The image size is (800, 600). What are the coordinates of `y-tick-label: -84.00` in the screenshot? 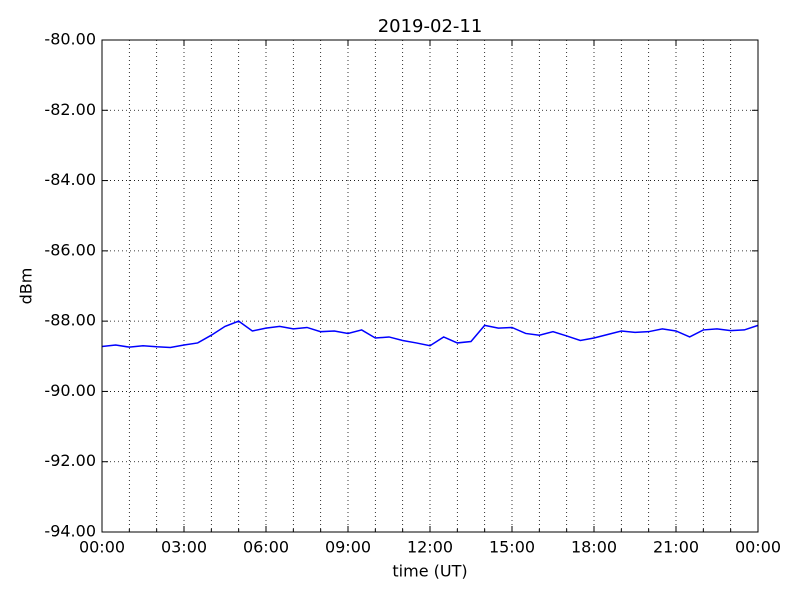 It's located at (70, 179).